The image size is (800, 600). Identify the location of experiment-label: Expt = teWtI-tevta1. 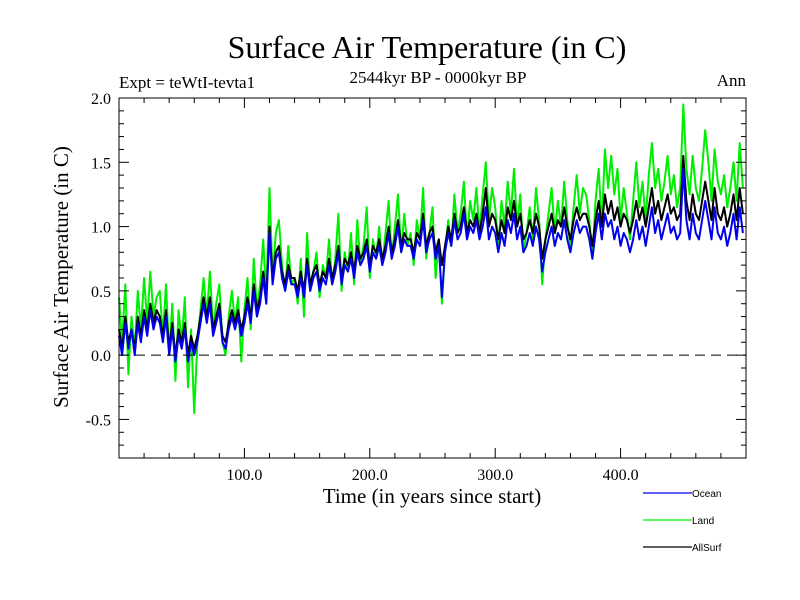
(187, 82).